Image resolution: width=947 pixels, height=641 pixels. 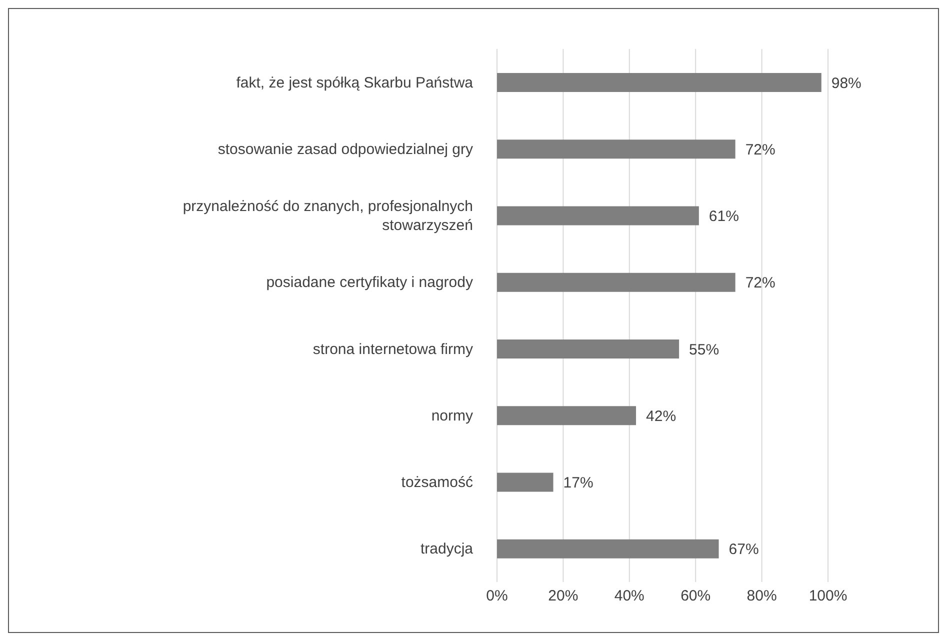 I want to click on y-tick-label: tożsamość, so click(x=437, y=483).